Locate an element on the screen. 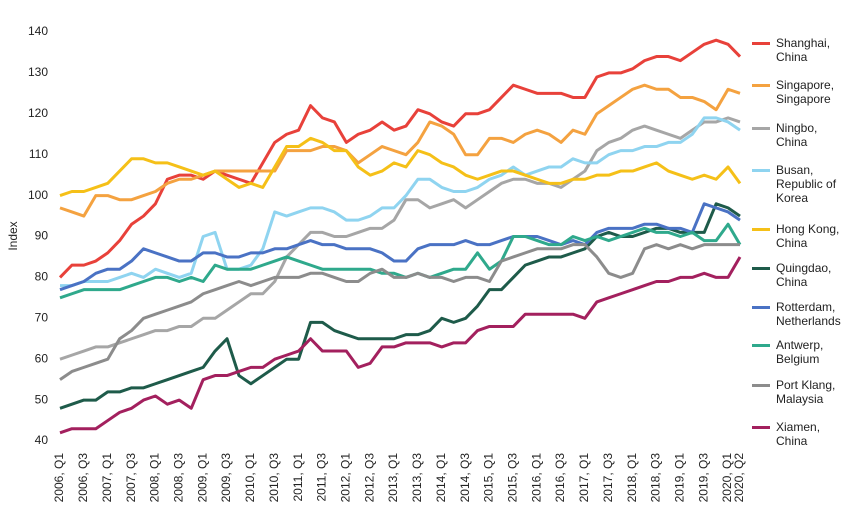 The height and width of the screenshot is (531, 865). x-tick-label: 2018, Q3 is located at coordinates (656, 478).